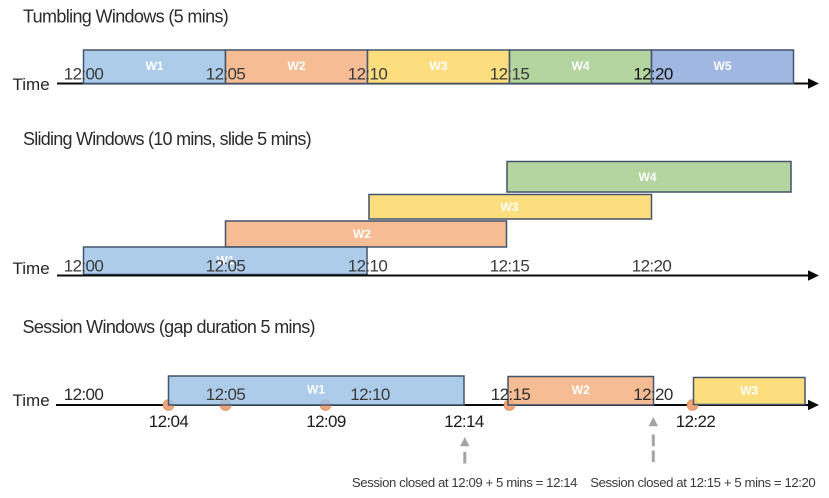  What do you see at coordinates (169, 327) in the screenshot?
I see `svg-text:Session Windows (gap duration: Session Windows (gap duration 5 mins)` at bounding box center [169, 327].